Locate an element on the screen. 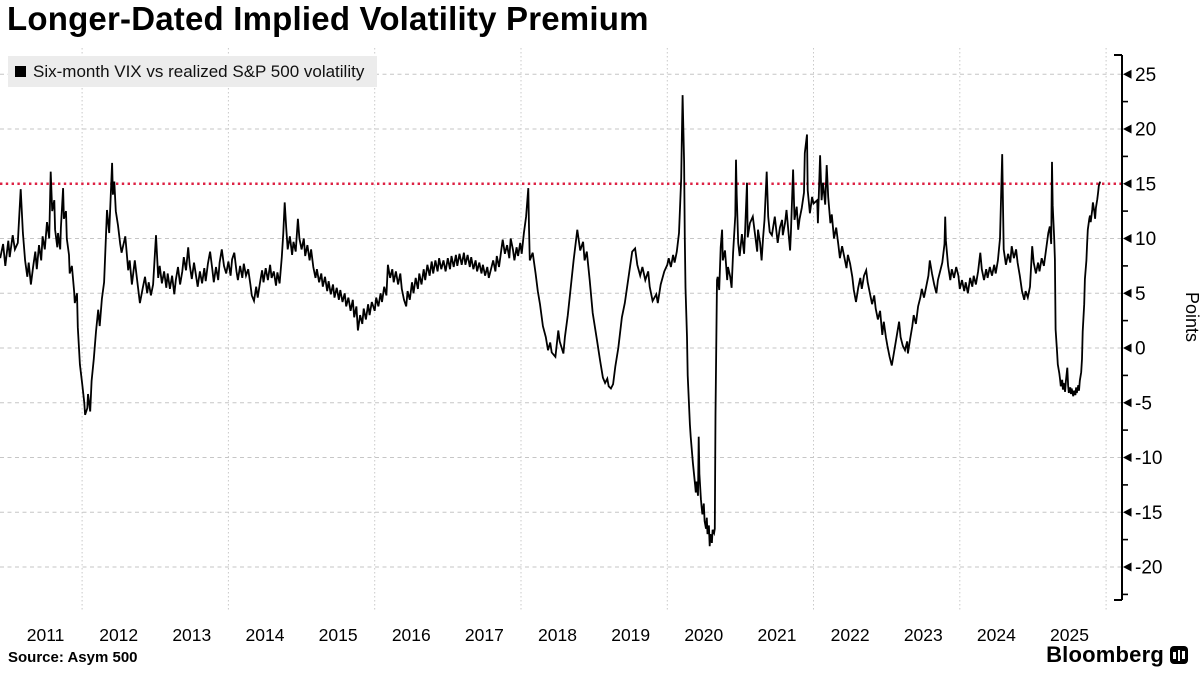 The width and height of the screenshot is (1200, 675). x-tick-label: 2013 is located at coordinates (191, 635).